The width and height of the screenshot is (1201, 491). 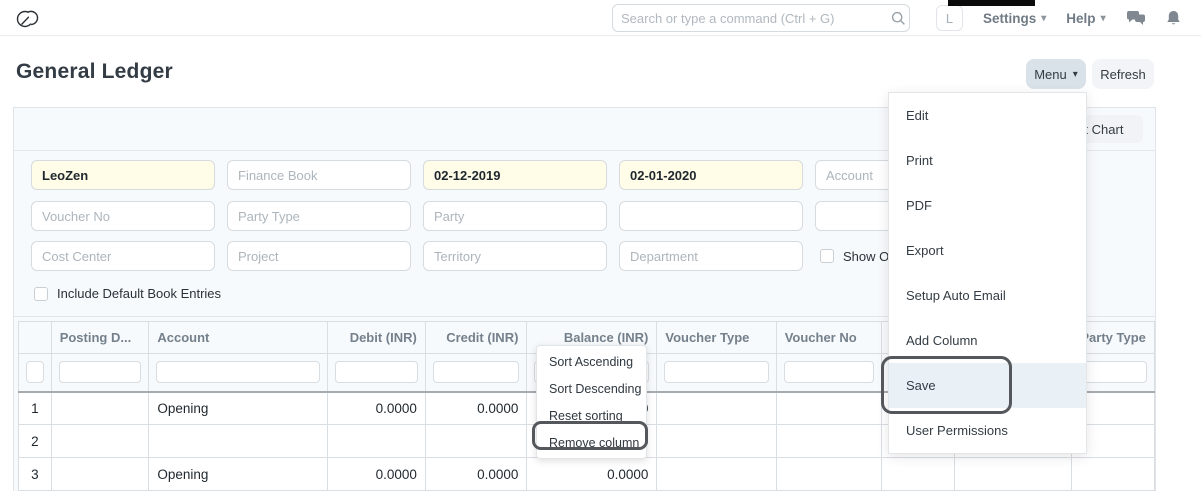 What do you see at coordinates (1113, 474) in the screenshot?
I see `cell-party-type` at bounding box center [1113, 474].